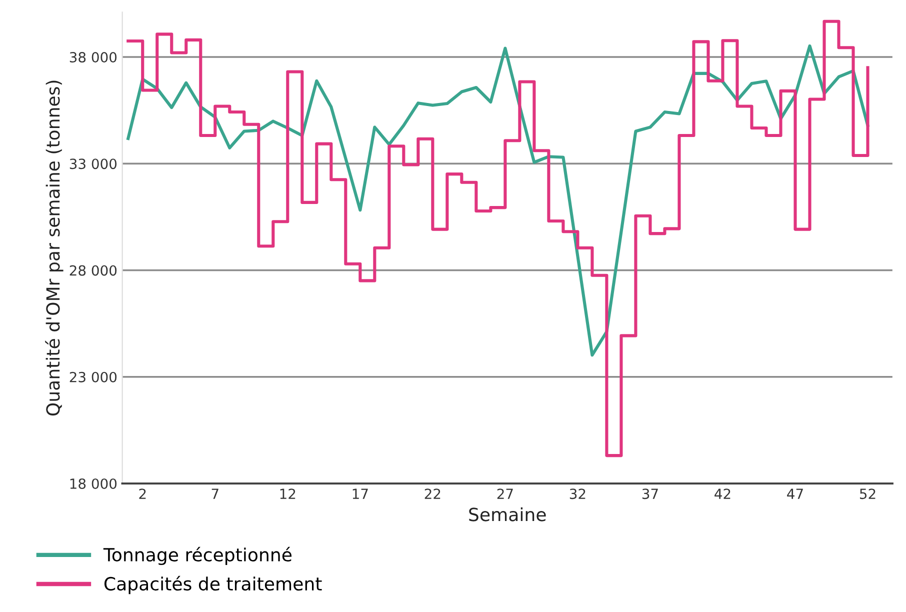  What do you see at coordinates (93, 270) in the screenshot?
I see `y-tick-label: 28 000` at bounding box center [93, 270].